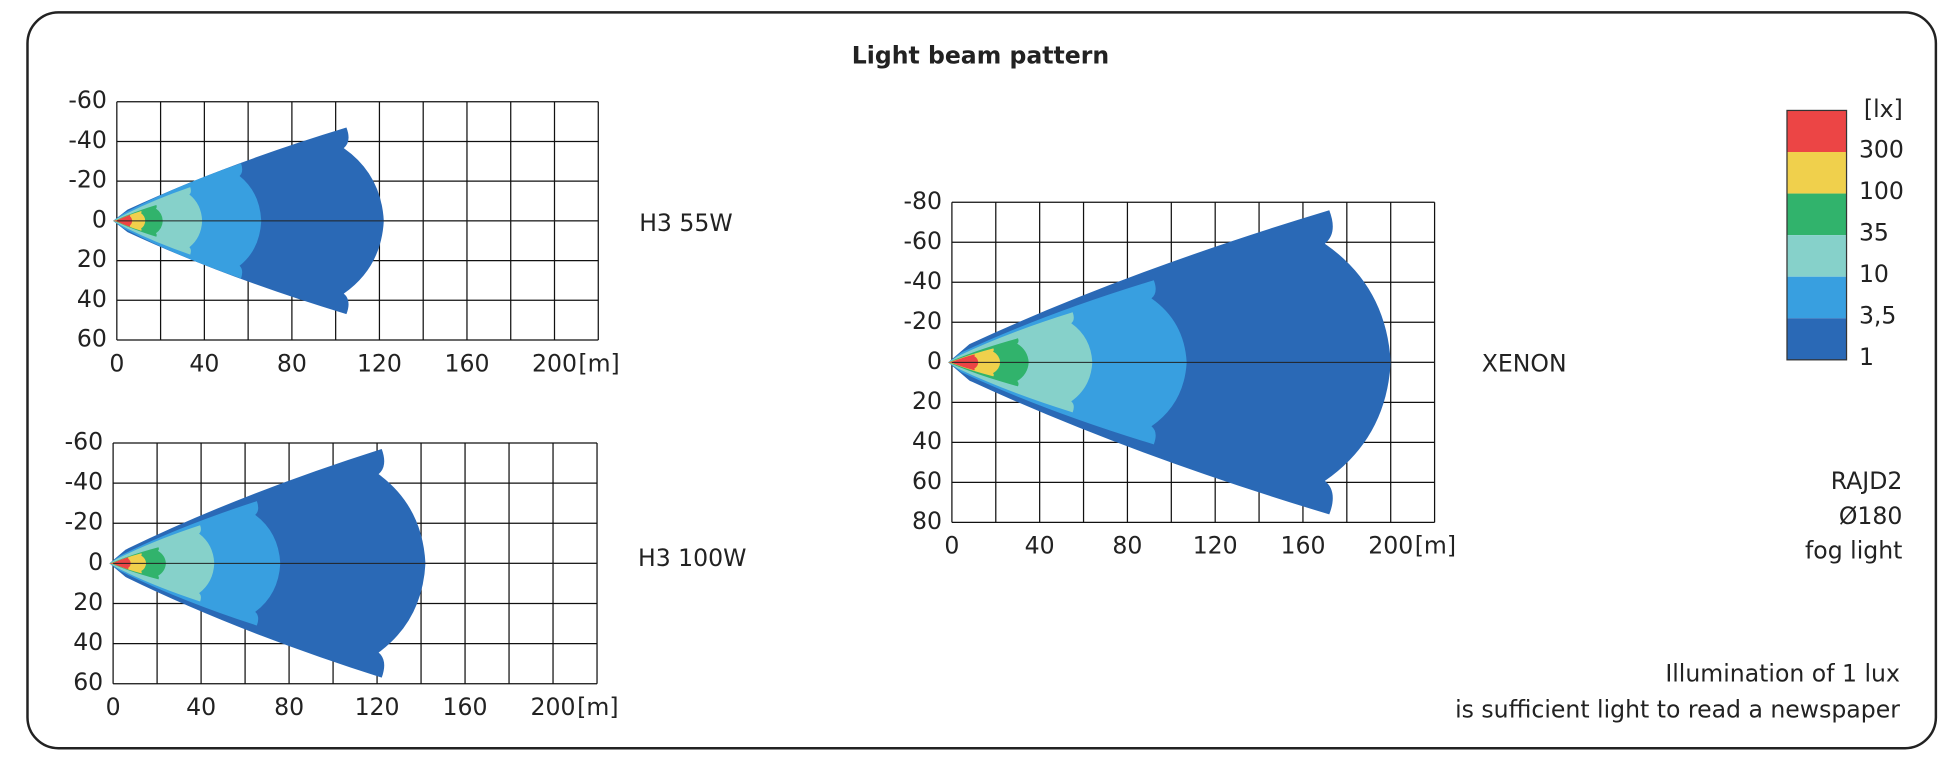 This screenshot has width=1946, height=778. What do you see at coordinates (1871, 516) in the screenshot?
I see `note: Ø180` at bounding box center [1871, 516].